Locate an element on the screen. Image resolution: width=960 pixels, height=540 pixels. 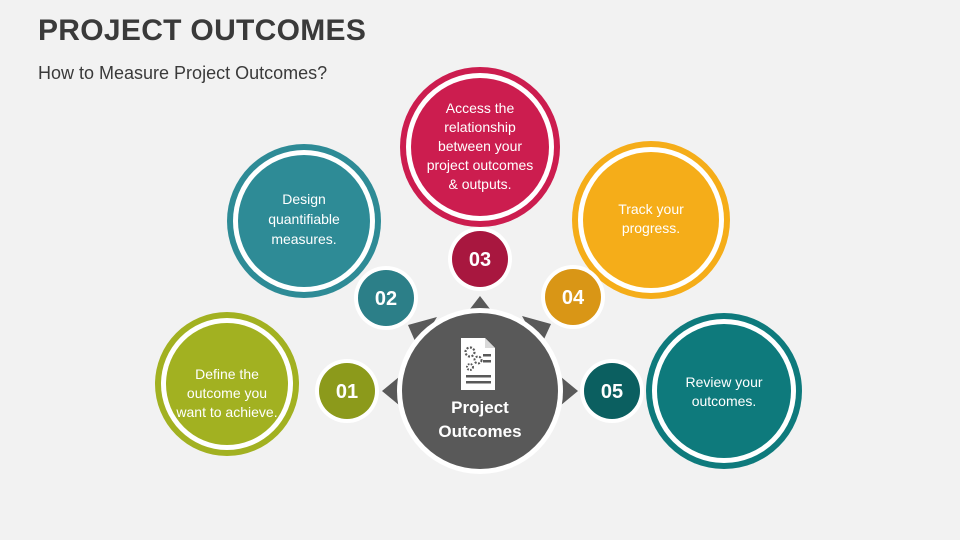
center-label-line1: Project is located at coordinates (480, 407).